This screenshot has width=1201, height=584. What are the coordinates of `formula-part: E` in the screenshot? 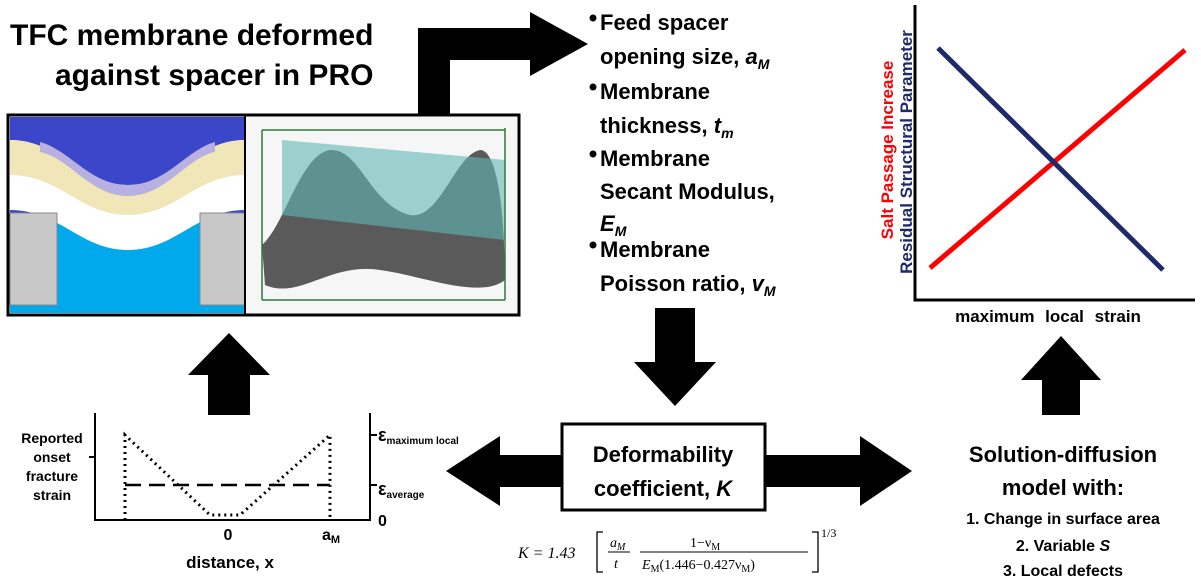 It's located at (646, 565).